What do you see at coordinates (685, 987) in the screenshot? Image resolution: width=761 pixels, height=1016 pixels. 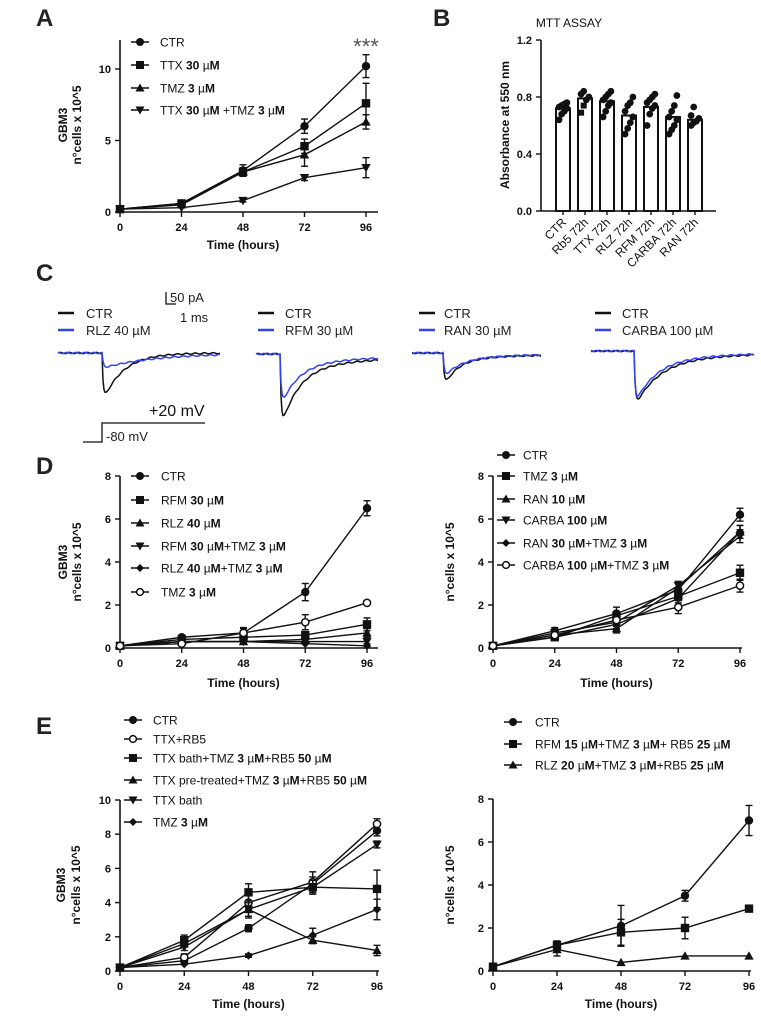 I see `x-tick-label: 72` at bounding box center [685, 987].